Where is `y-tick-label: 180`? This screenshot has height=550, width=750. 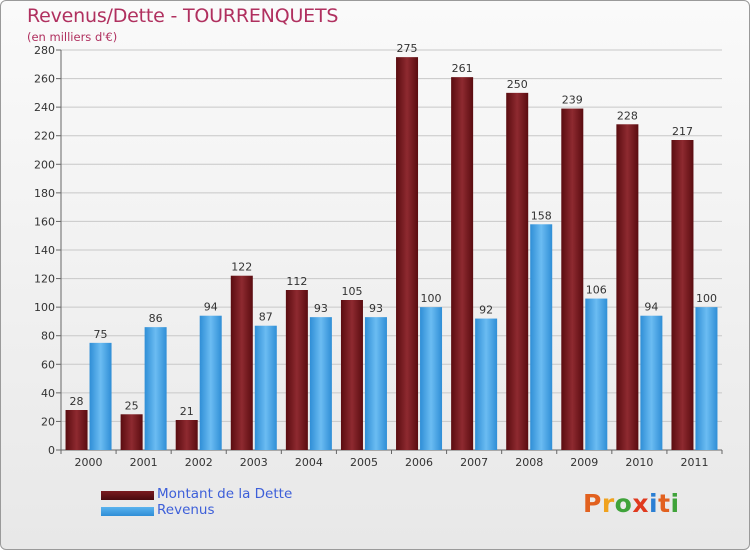 y-tick-label: 180 is located at coordinates (44, 193).